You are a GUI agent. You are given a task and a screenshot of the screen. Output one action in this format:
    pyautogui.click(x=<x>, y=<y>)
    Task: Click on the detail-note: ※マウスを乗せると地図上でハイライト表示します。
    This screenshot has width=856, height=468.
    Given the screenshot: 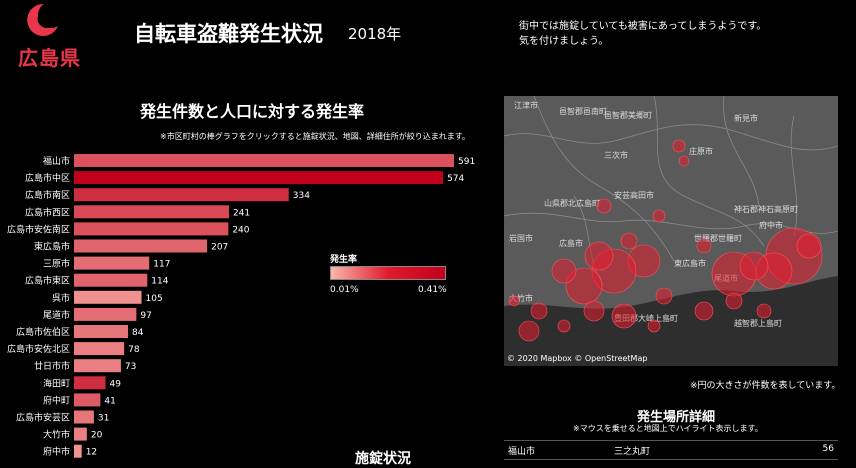 What is the action you would take?
    pyautogui.click(x=668, y=428)
    